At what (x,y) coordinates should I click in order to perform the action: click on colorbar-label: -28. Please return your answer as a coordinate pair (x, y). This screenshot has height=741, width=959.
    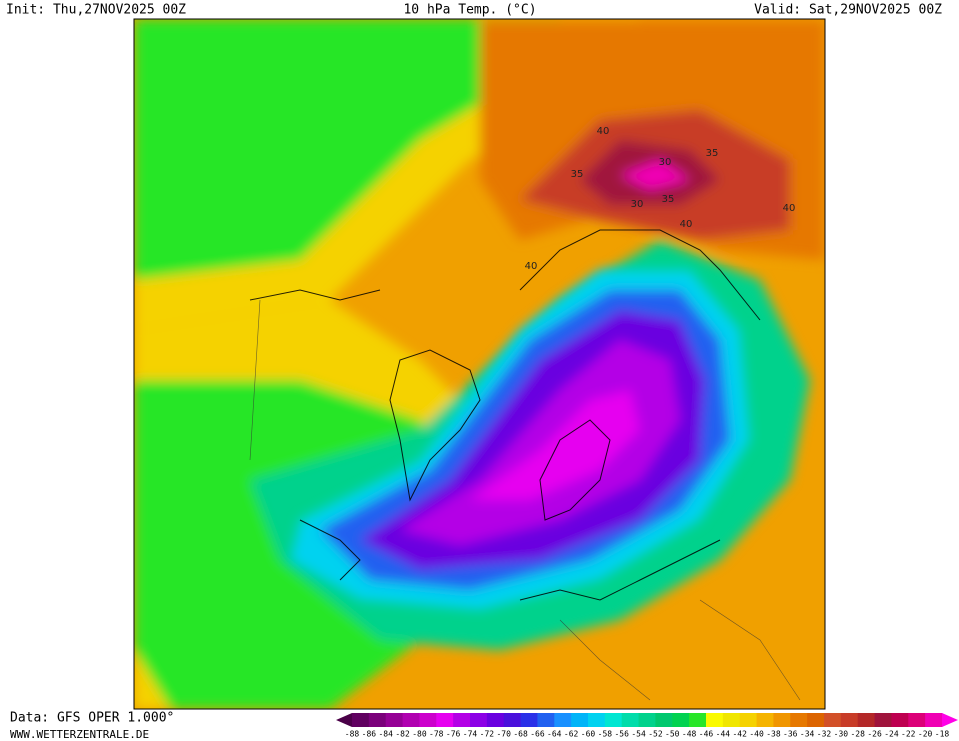
    Looking at the image, I should click on (857, 734).